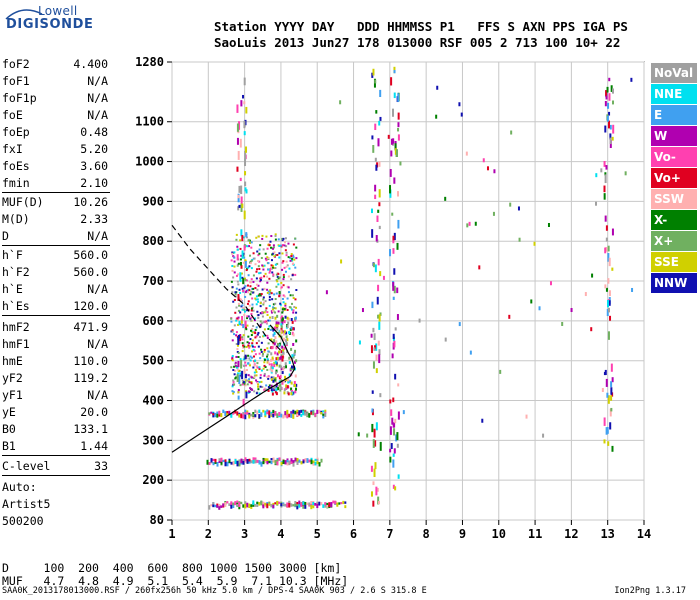 The image size is (700, 600). I want to click on param-row: foE N/A, so click(55, 115).